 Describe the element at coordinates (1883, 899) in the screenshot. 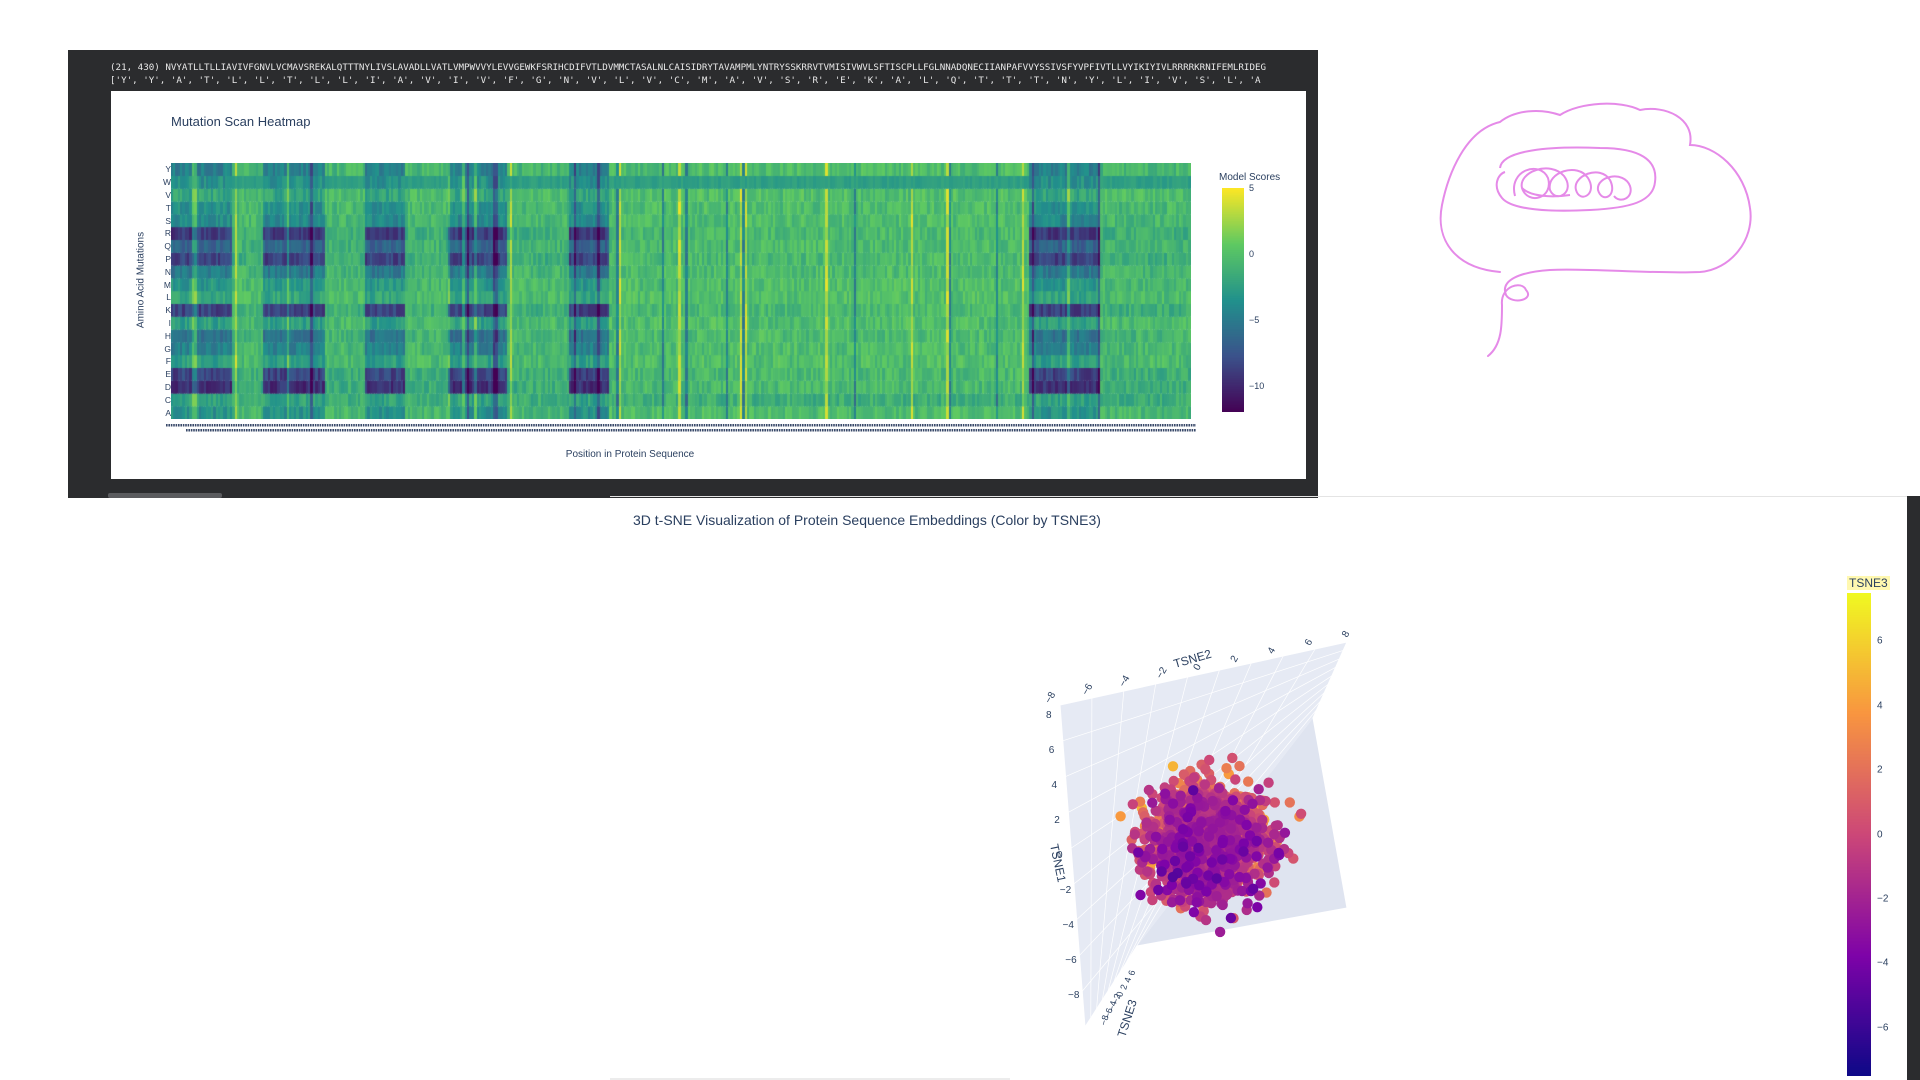

I see `tsne-colorbar-tick: −2` at that location.